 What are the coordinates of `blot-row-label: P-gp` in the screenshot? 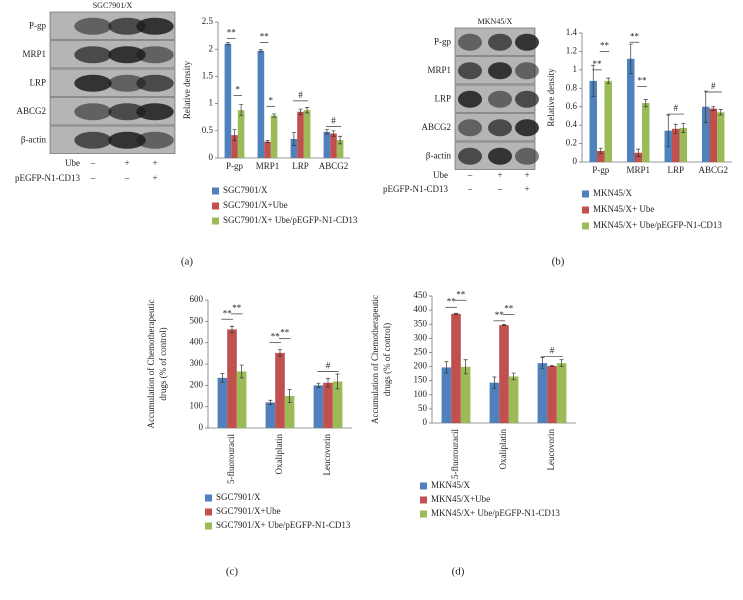 It's located at (443, 41).